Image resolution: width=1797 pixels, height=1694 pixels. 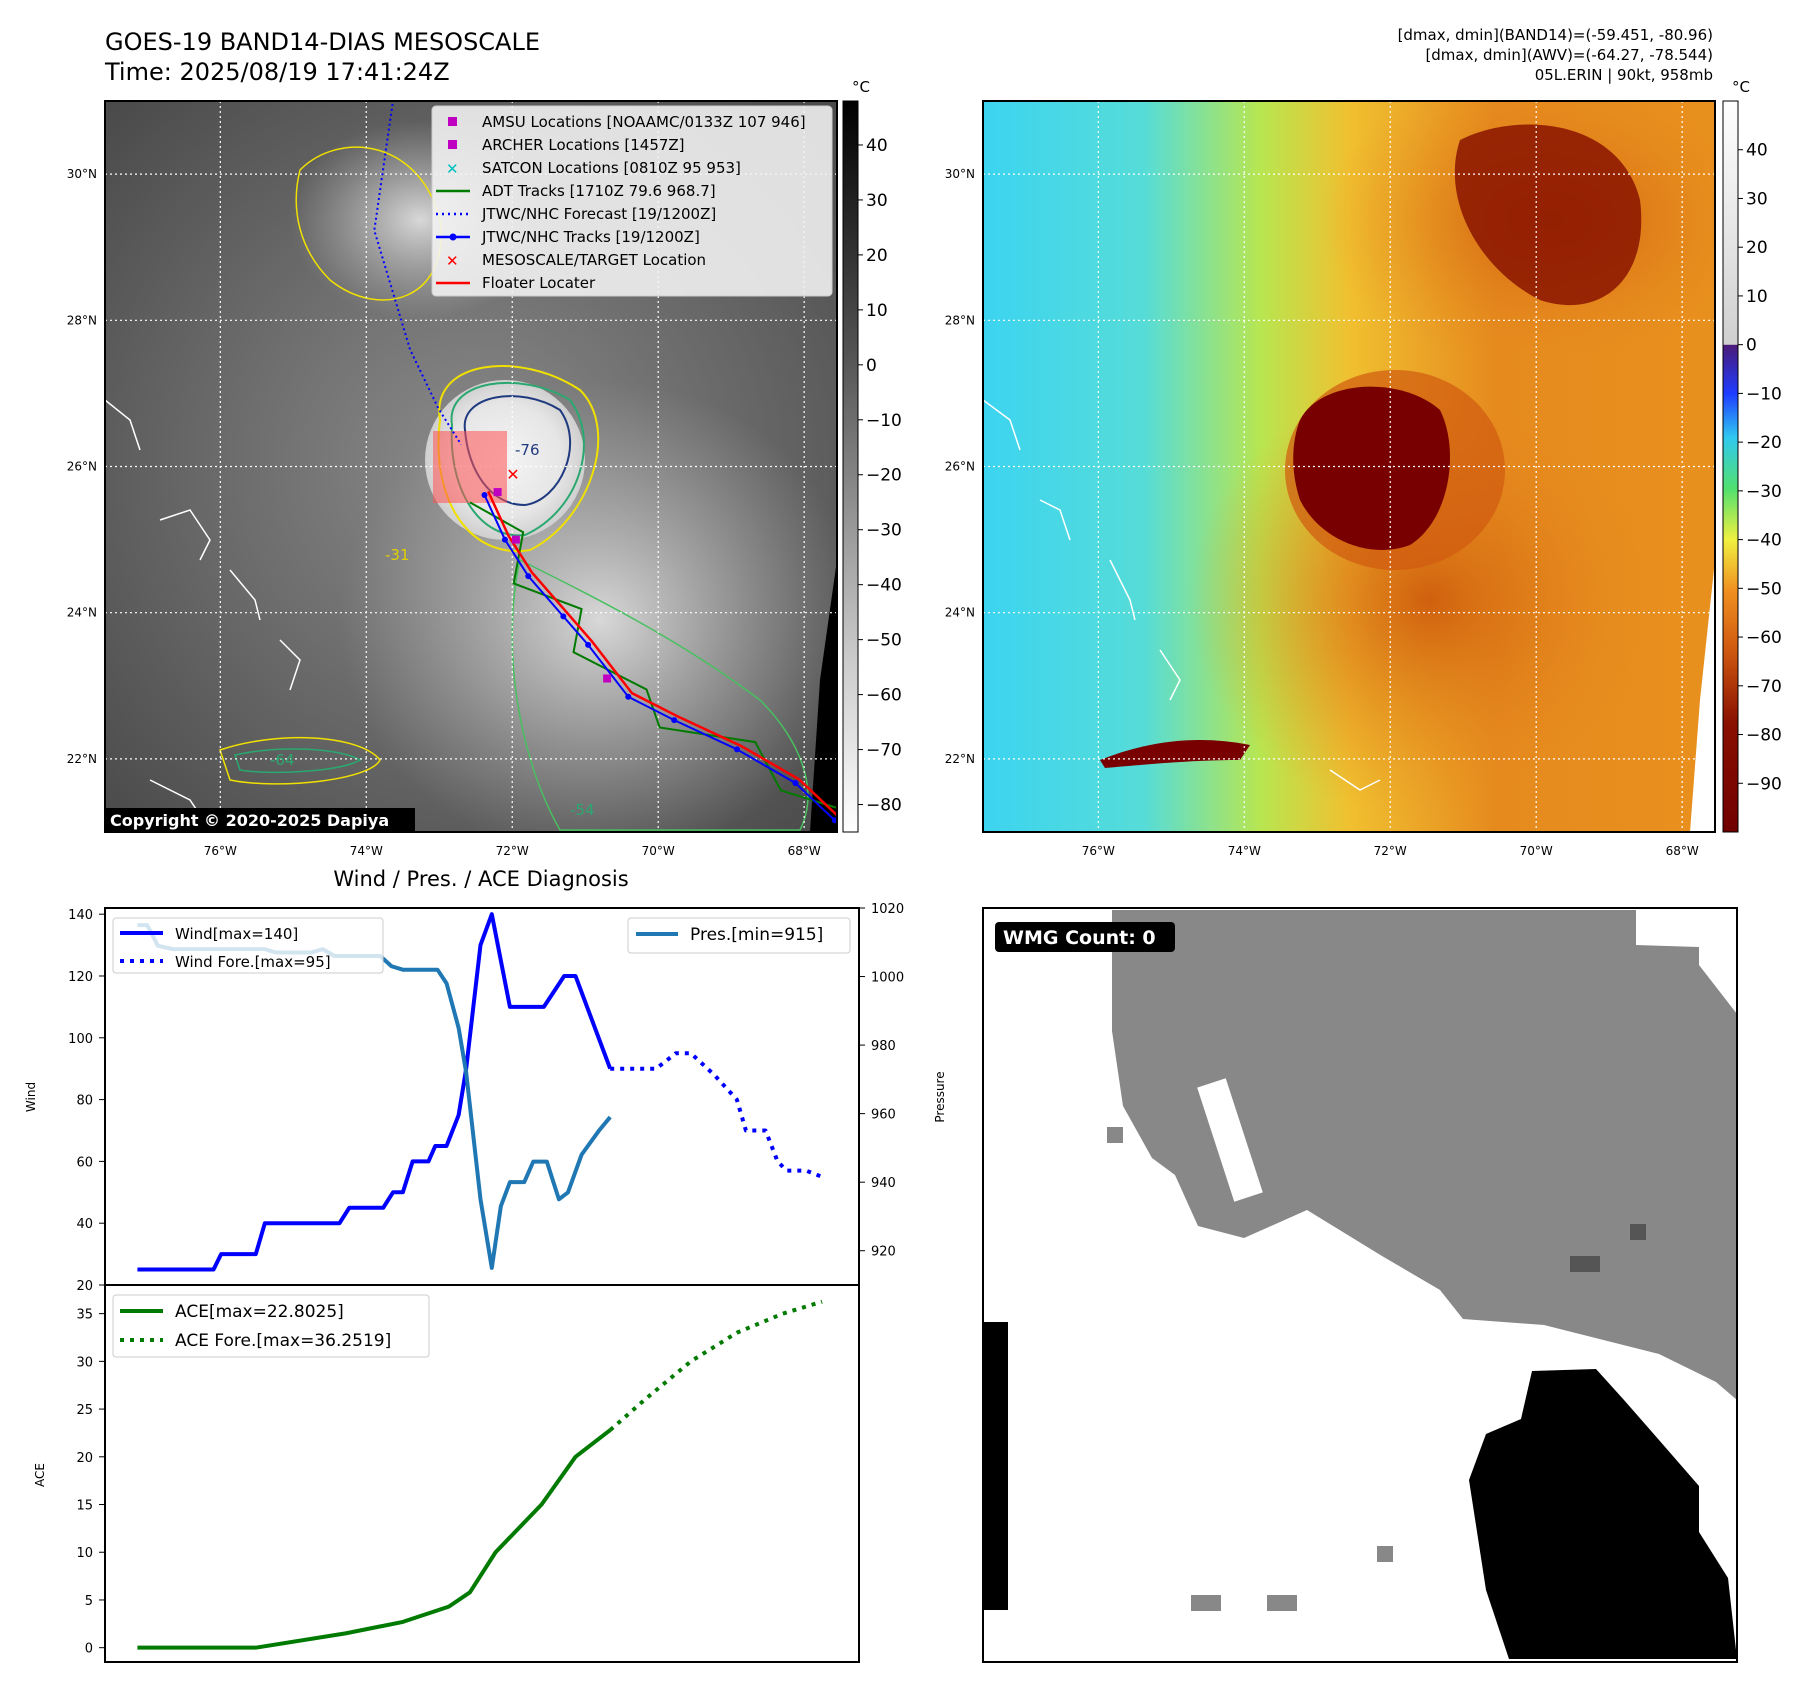 I want to click on contour-label: -31, so click(x=397, y=555).